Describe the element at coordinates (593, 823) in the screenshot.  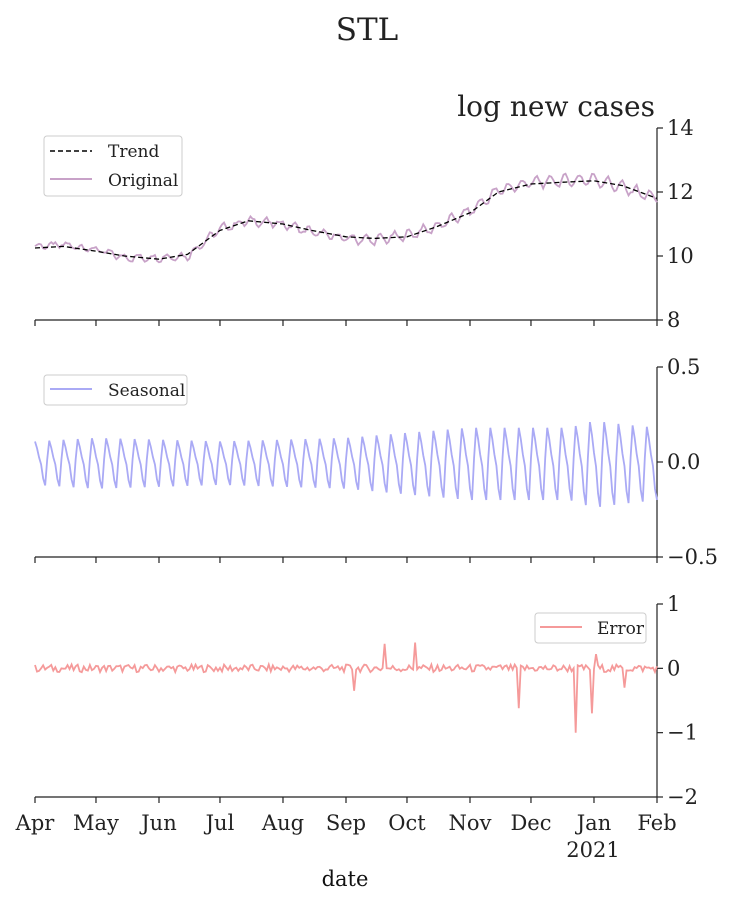
I see `x-tick-label: Jan` at that location.